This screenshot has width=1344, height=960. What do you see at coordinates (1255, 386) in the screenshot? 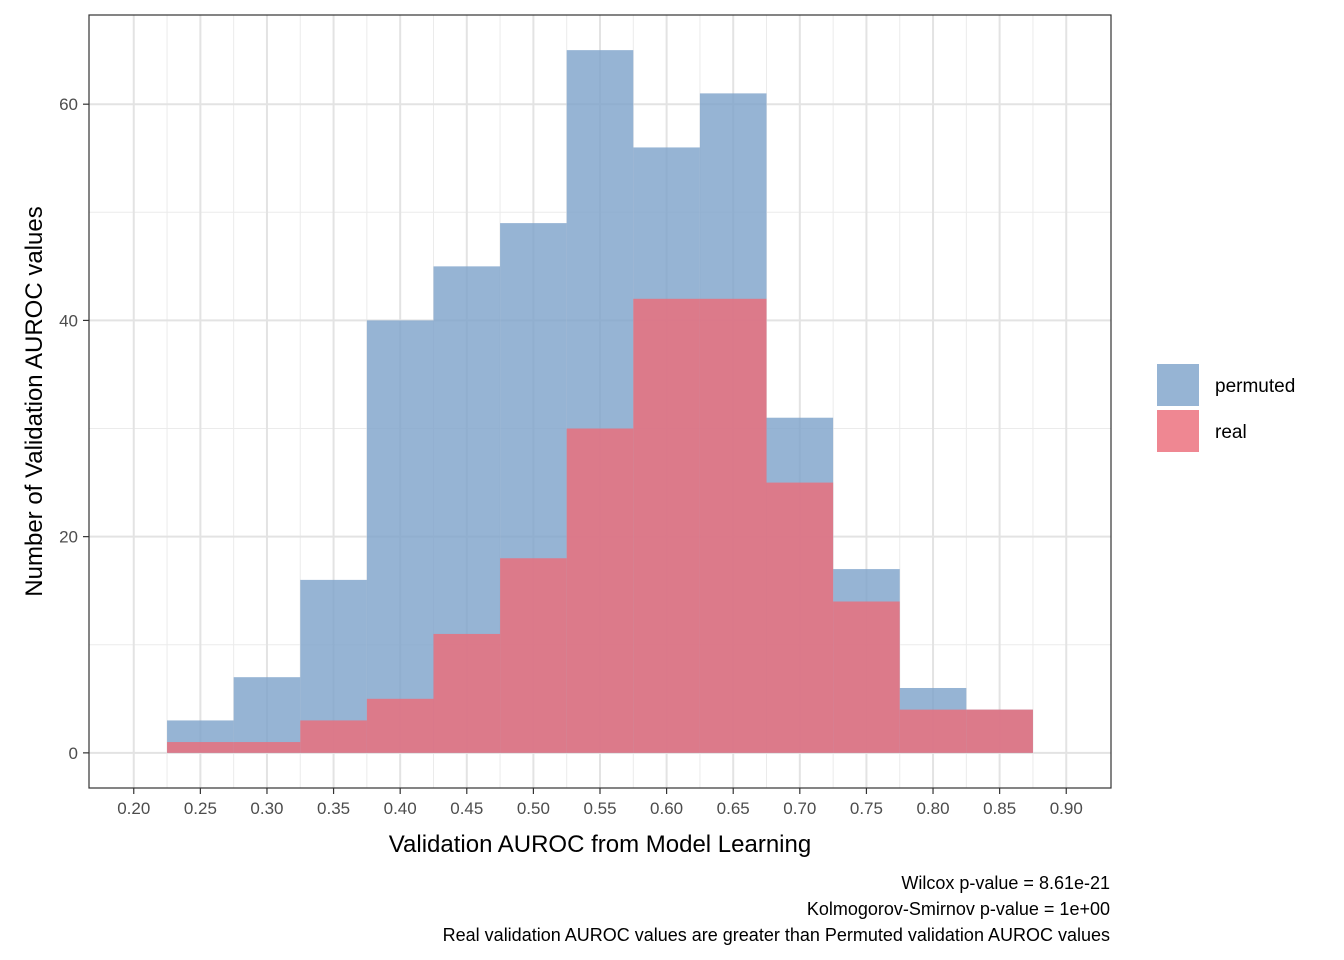
I see `legend-label-permuted: permuted` at bounding box center [1255, 386].